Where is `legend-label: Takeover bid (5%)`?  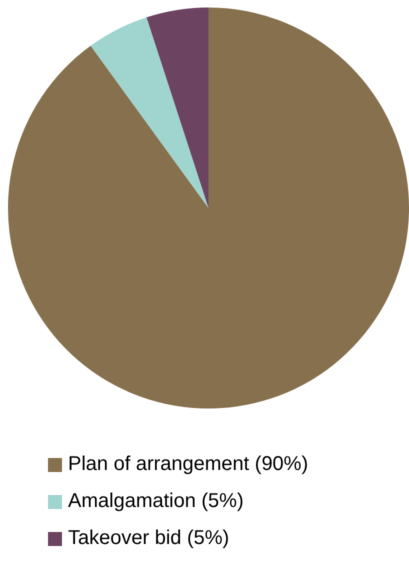 legend-label: Takeover bid (5%) is located at coordinates (149, 538).